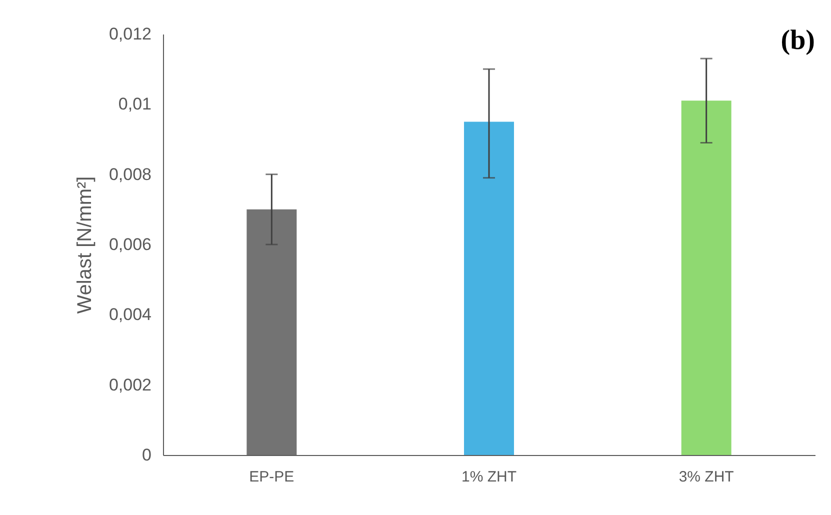  What do you see at coordinates (130, 384) in the screenshot?
I see `y-tick-label: 0,002` at bounding box center [130, 384].